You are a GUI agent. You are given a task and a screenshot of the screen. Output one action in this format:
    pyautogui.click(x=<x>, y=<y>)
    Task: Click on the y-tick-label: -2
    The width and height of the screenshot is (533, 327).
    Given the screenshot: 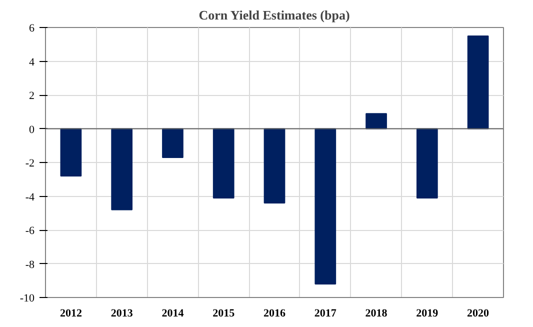 What is the action you would take?
    pyautogui.click(x=30, y=164)
    